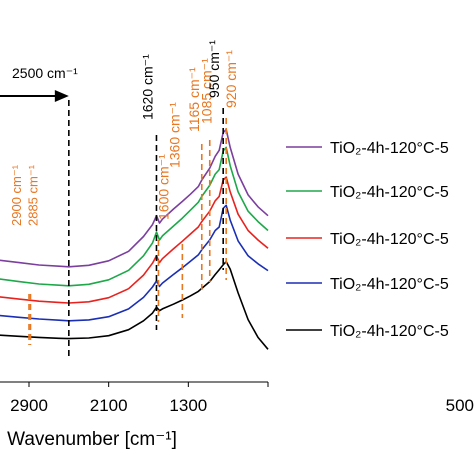 Image resolution: width=474 pixels, height=474 pixels. What do you see at coordinates (174, 135) in the screenshot?
I see `annotation-label-3: 1360 cm⁻¹` at bounding box center [174, 135].